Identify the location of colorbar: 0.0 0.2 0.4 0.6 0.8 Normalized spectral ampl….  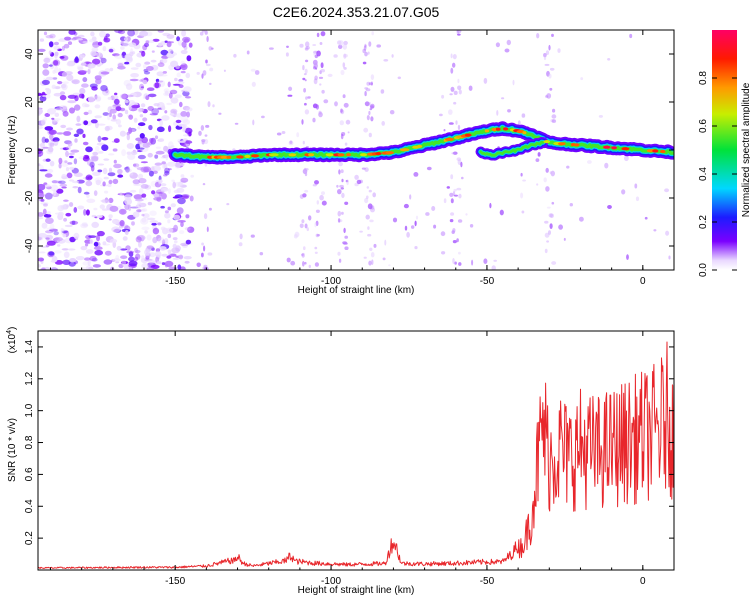
(724, 153).